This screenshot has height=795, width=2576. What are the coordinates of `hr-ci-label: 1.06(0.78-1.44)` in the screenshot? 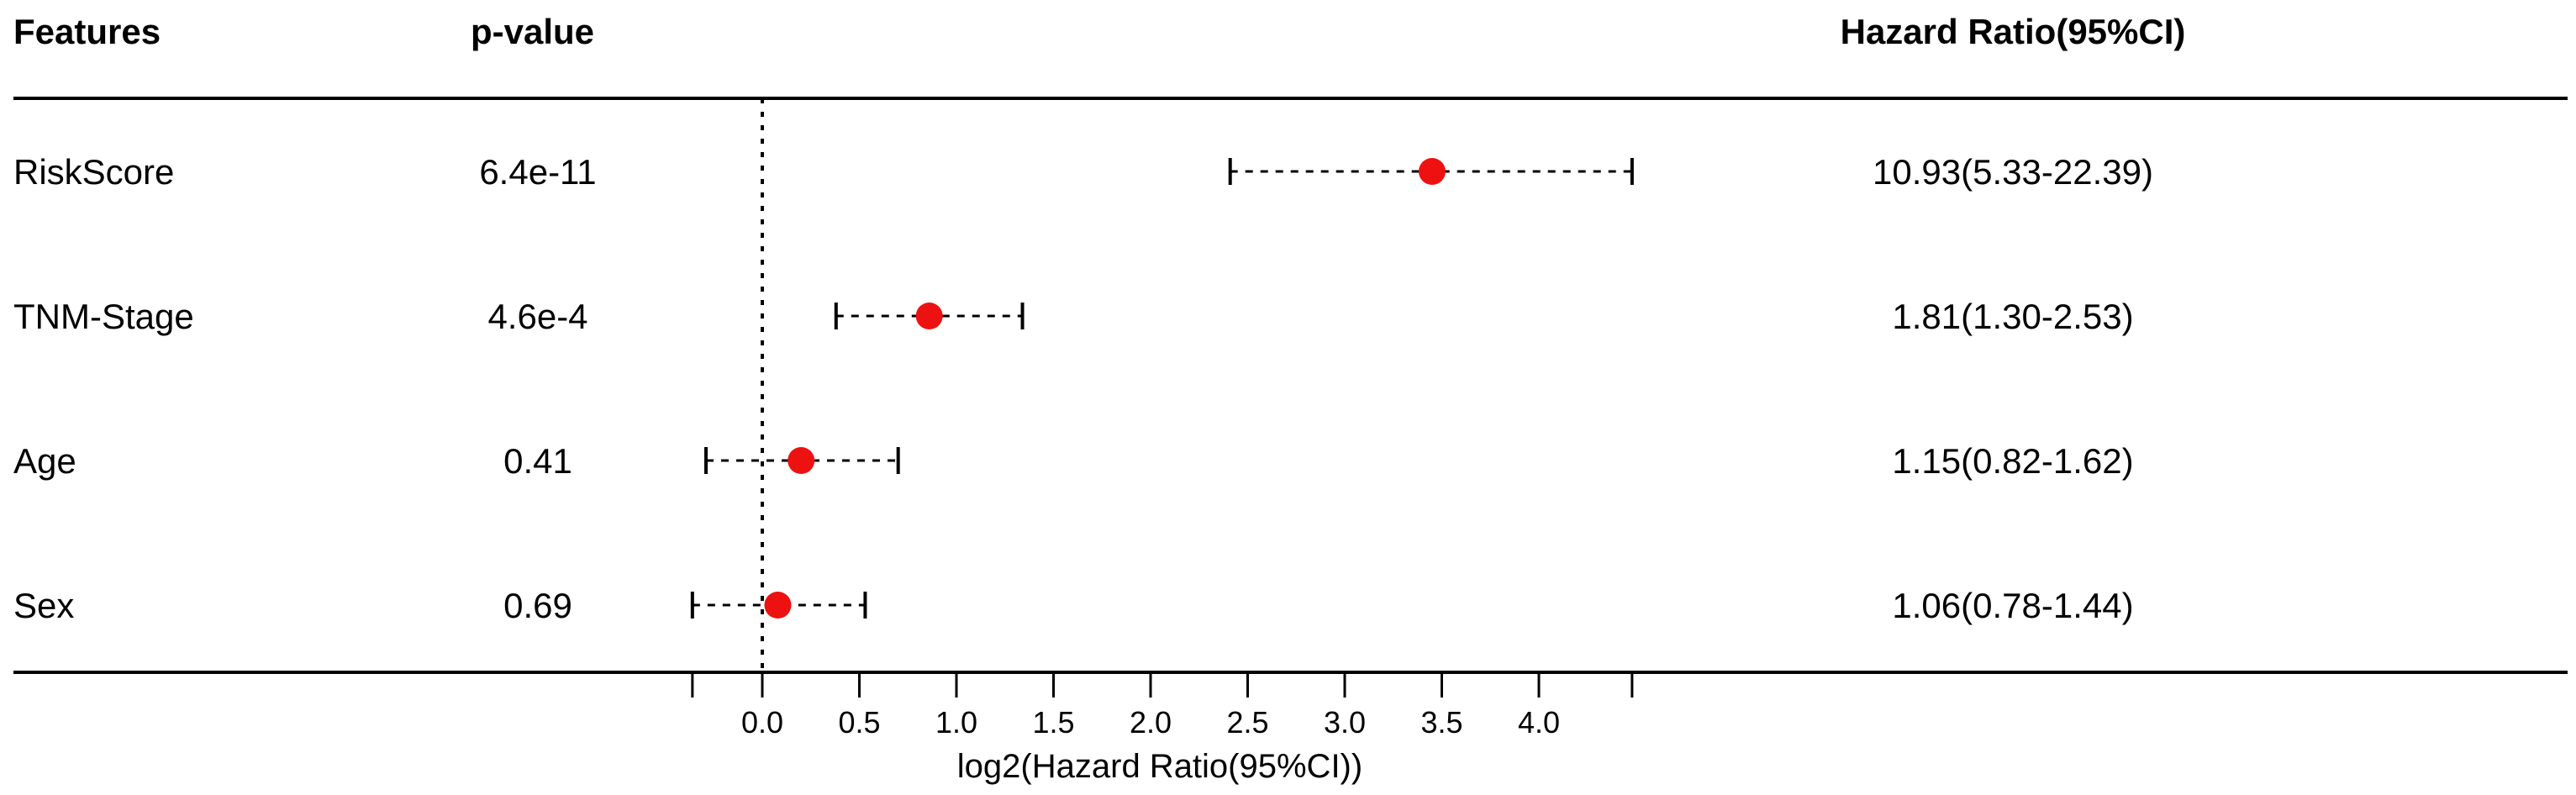 It's located at (2012, 605).